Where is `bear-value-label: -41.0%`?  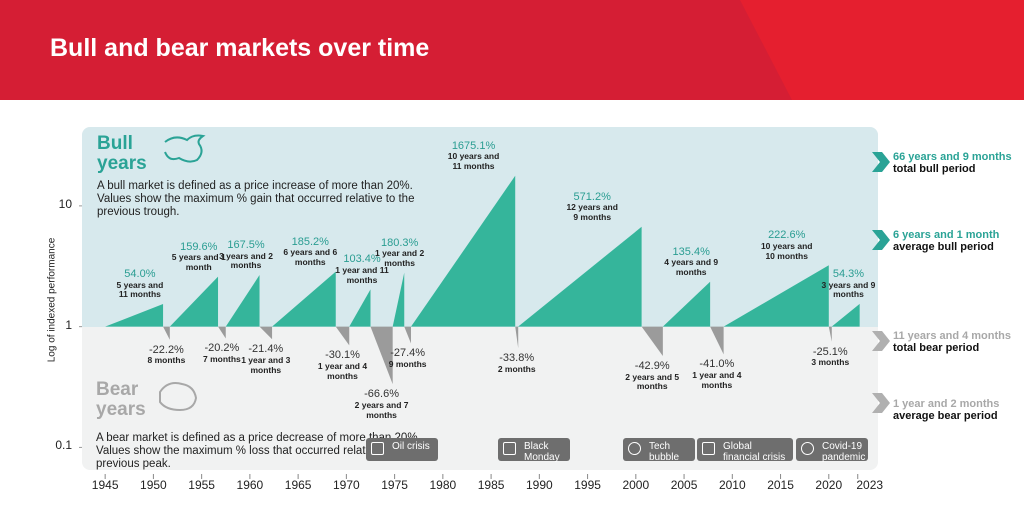
bear-value-label: -41.0% is located at coordinates (717, 364).